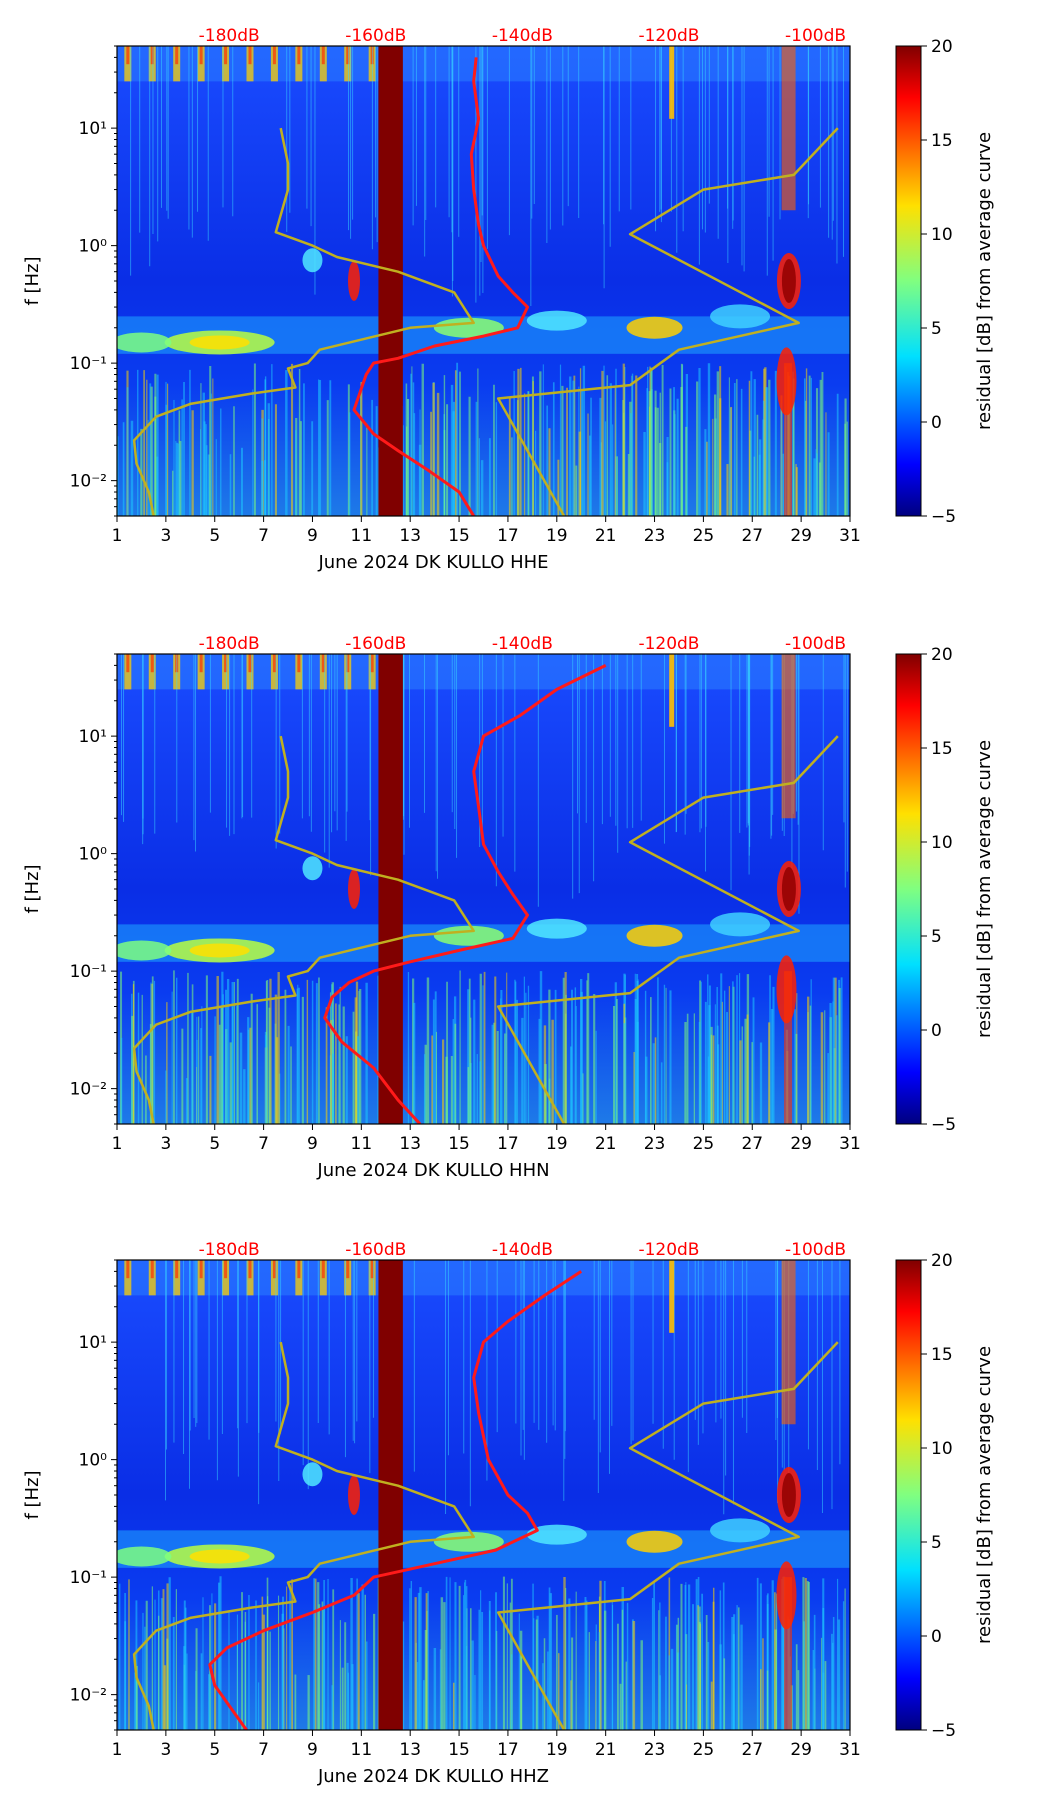 The image size is (1052, 1806). What do you see at coordinates (943, 1731) in the screenshot?
I see `colorbar-tick-label: −5` at bounding box center [943, 1731].